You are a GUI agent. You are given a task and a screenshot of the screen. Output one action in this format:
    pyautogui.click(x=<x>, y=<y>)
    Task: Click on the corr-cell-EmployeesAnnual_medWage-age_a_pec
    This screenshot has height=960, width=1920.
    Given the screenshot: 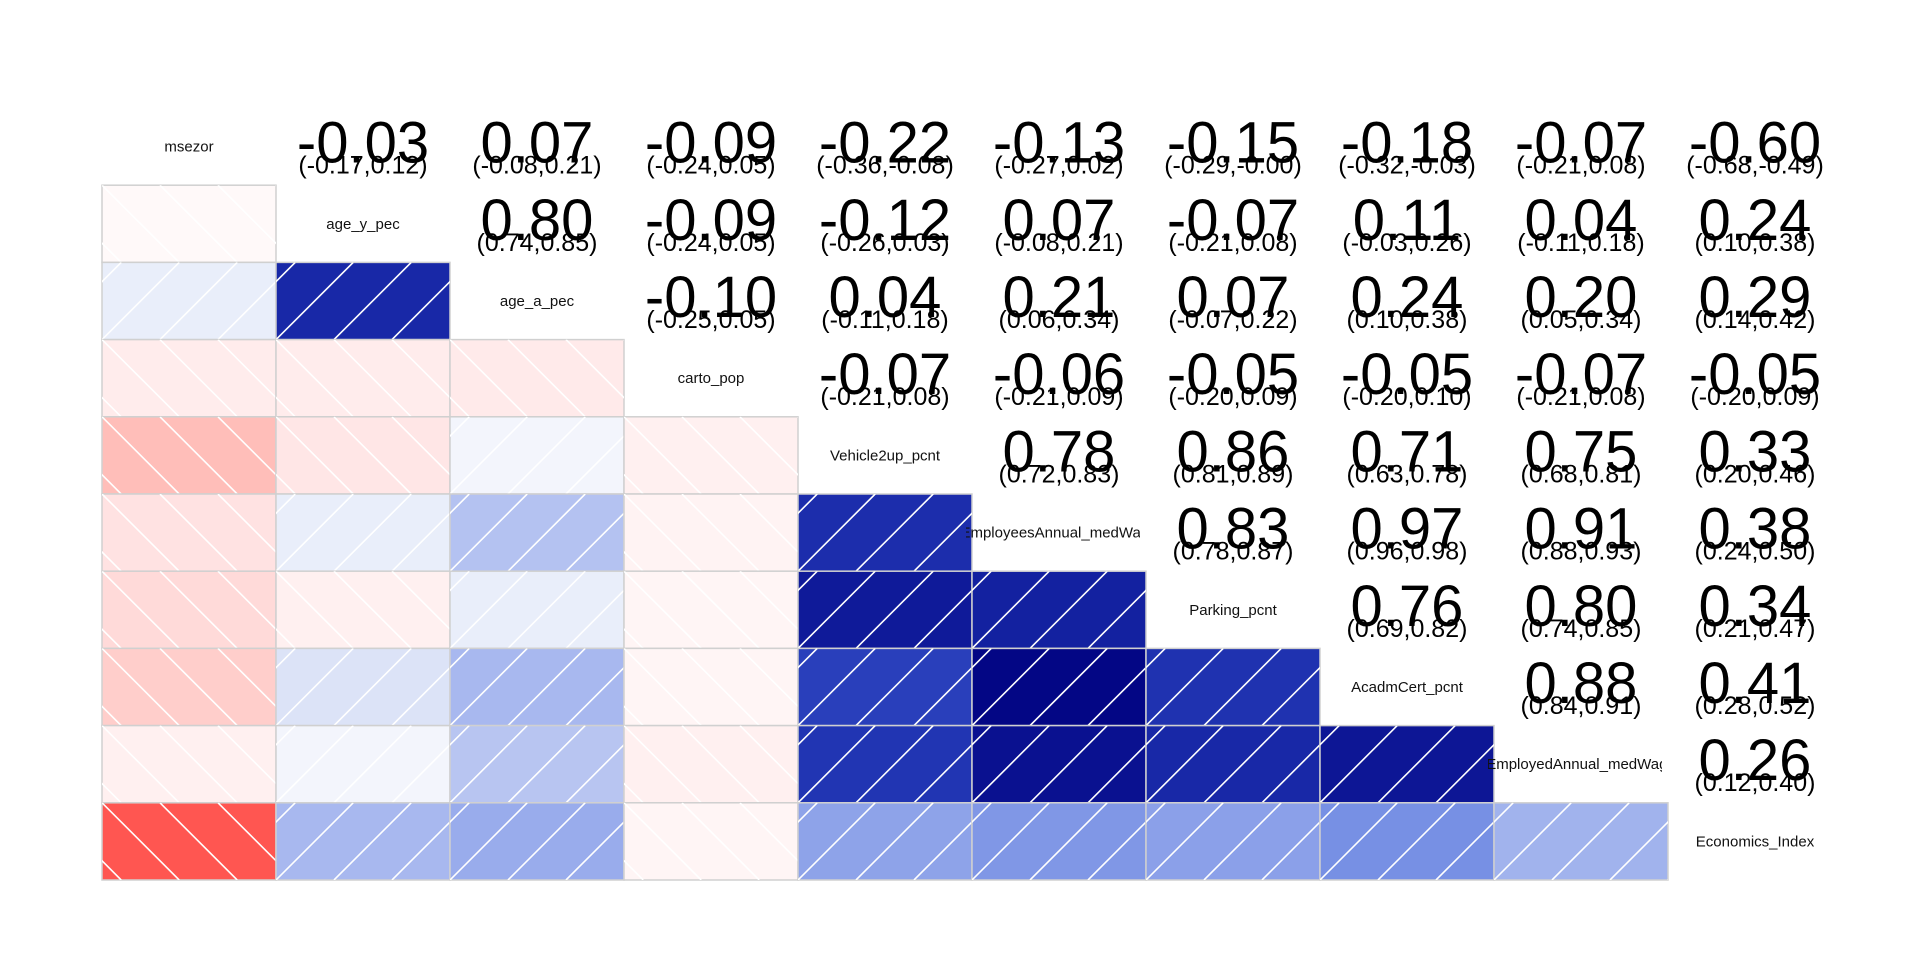 What is the action you would take?
    pyautogui.click(x=537, y=532)
    